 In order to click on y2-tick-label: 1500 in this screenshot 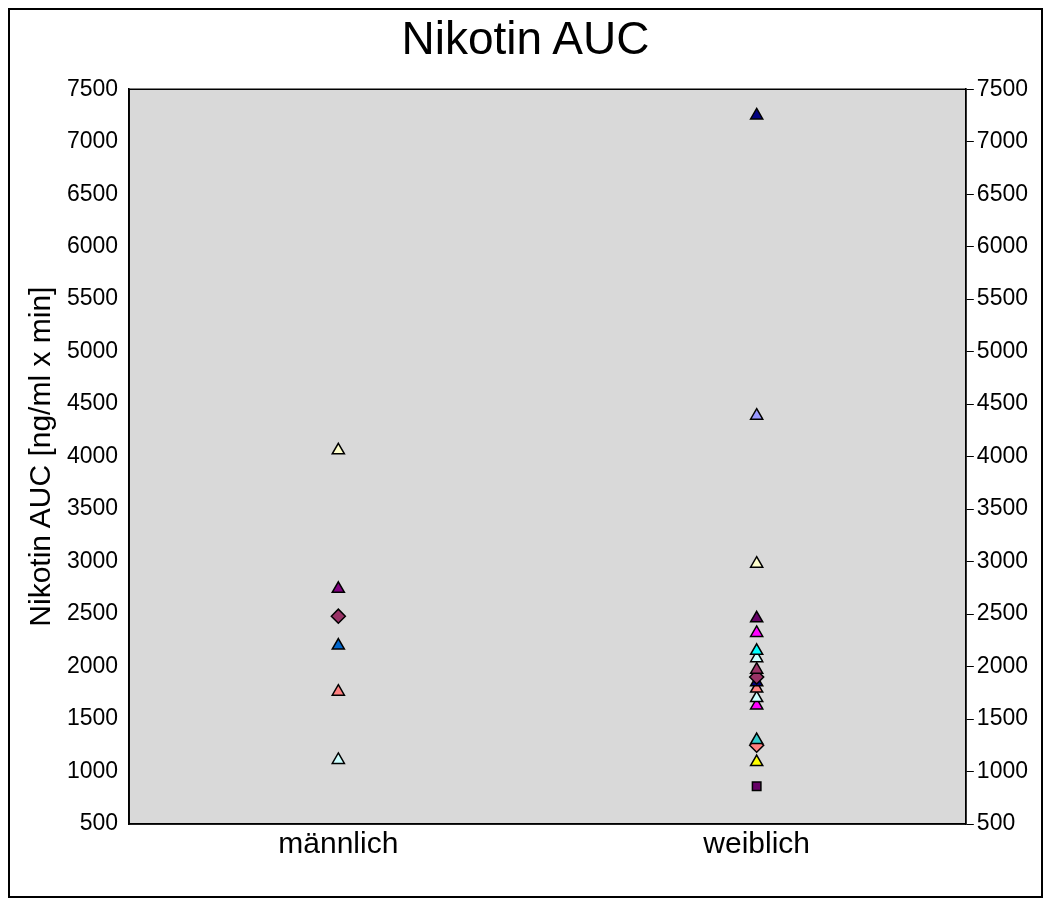, I will do `click(1002, 717)`.